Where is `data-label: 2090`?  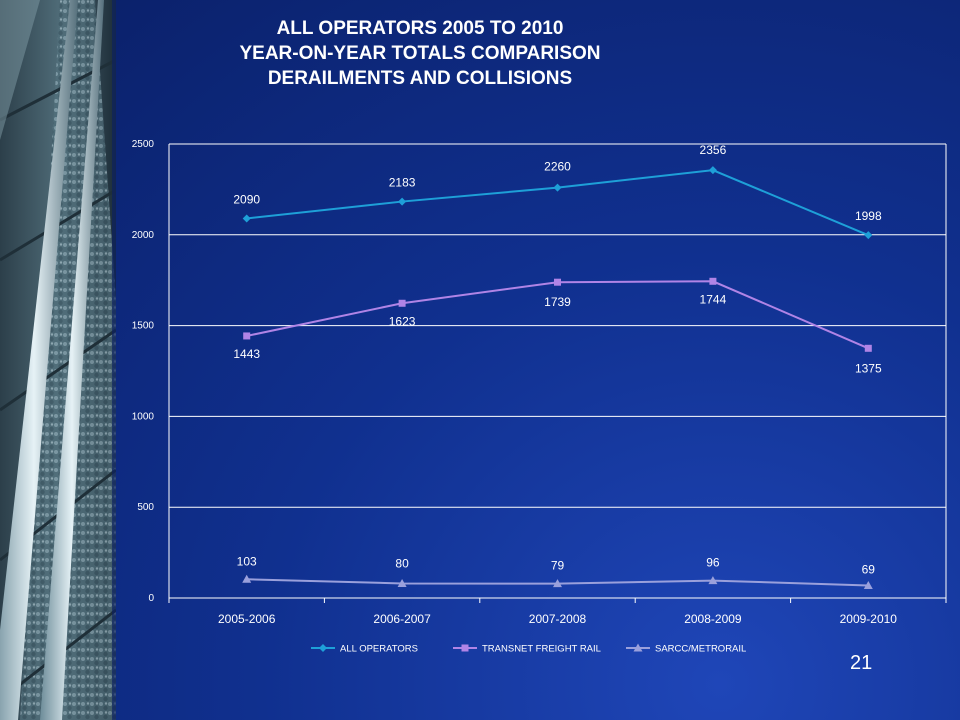 data-label: 2090 is located at coordinates (246, 199).